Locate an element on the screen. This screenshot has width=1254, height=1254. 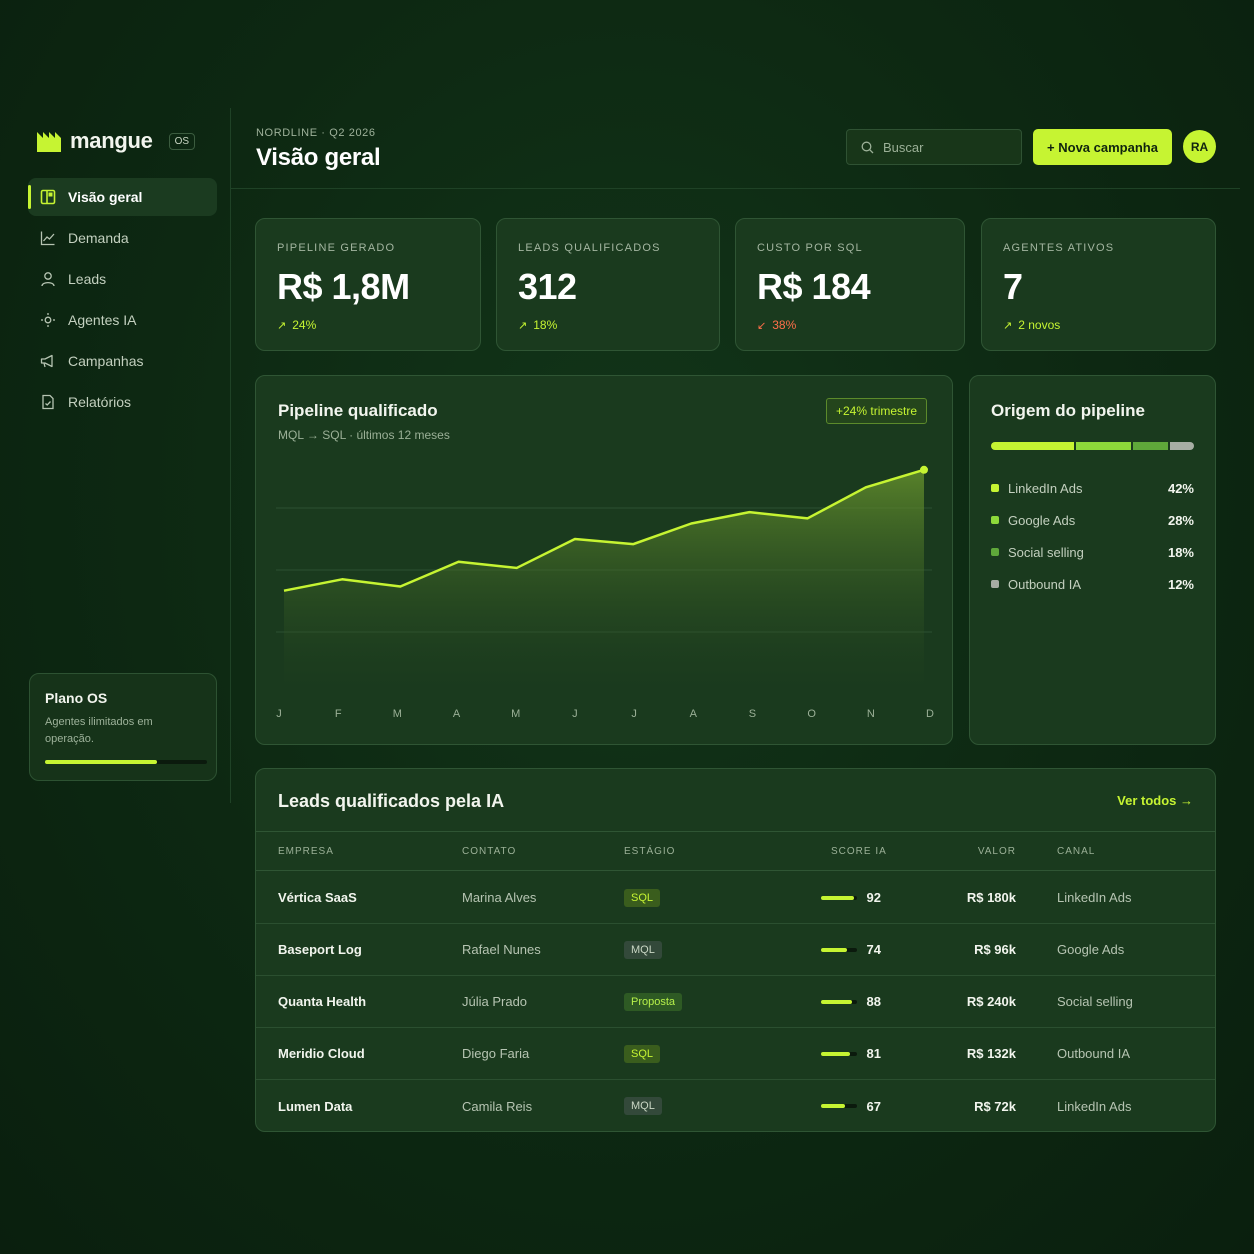
sidebar-item-leads: Leads is located at coordinates (122, 279).